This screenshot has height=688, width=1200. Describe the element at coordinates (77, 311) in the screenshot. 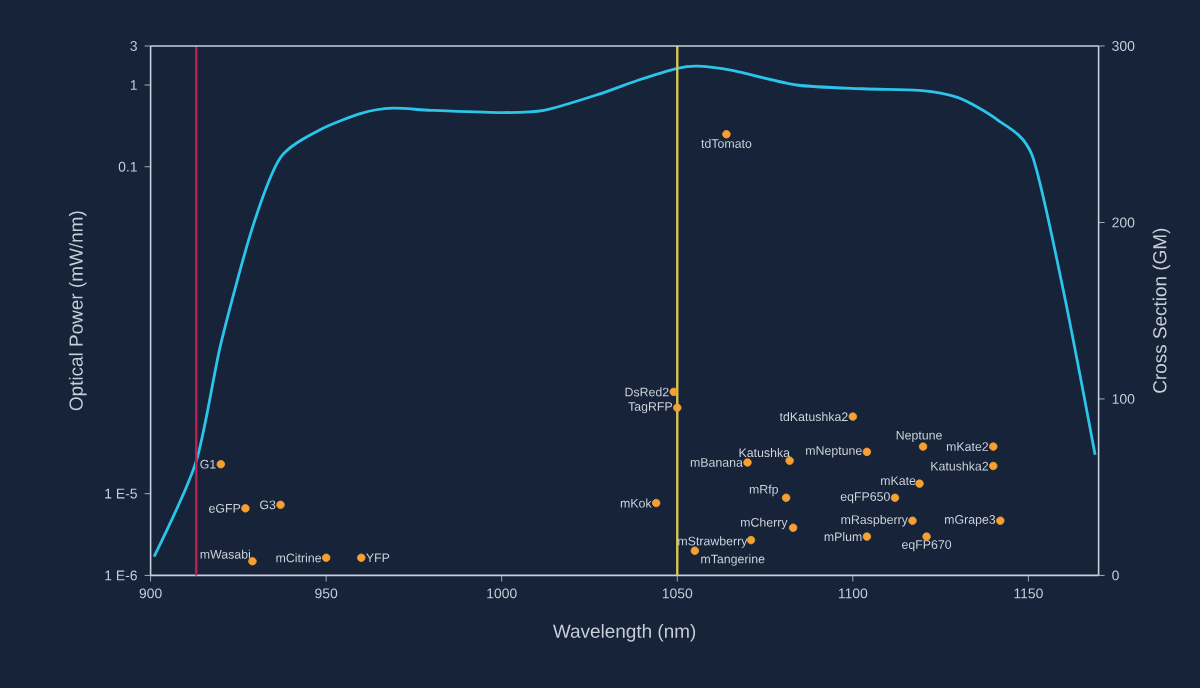

I see `y-axis-title: Optical Power (mW/nm)` at that location.